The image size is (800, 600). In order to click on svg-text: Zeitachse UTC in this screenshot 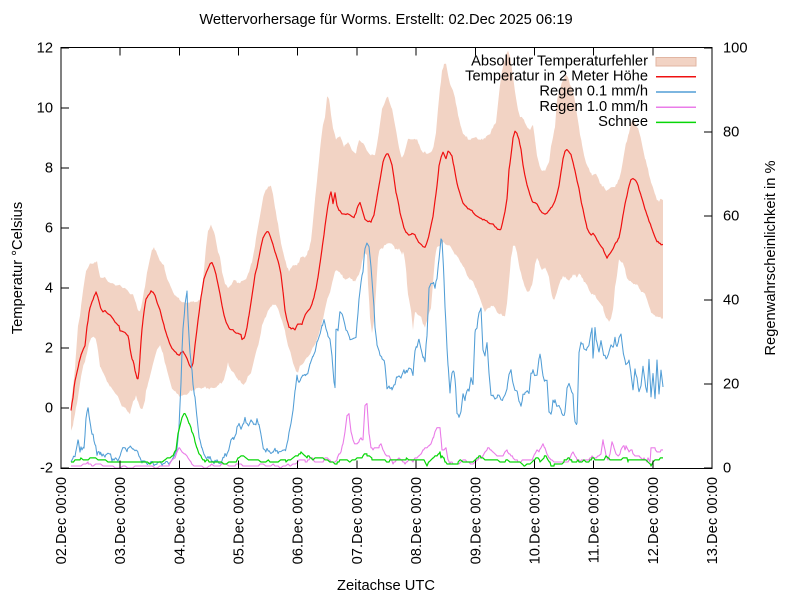, I will do `click(386, 586)`.